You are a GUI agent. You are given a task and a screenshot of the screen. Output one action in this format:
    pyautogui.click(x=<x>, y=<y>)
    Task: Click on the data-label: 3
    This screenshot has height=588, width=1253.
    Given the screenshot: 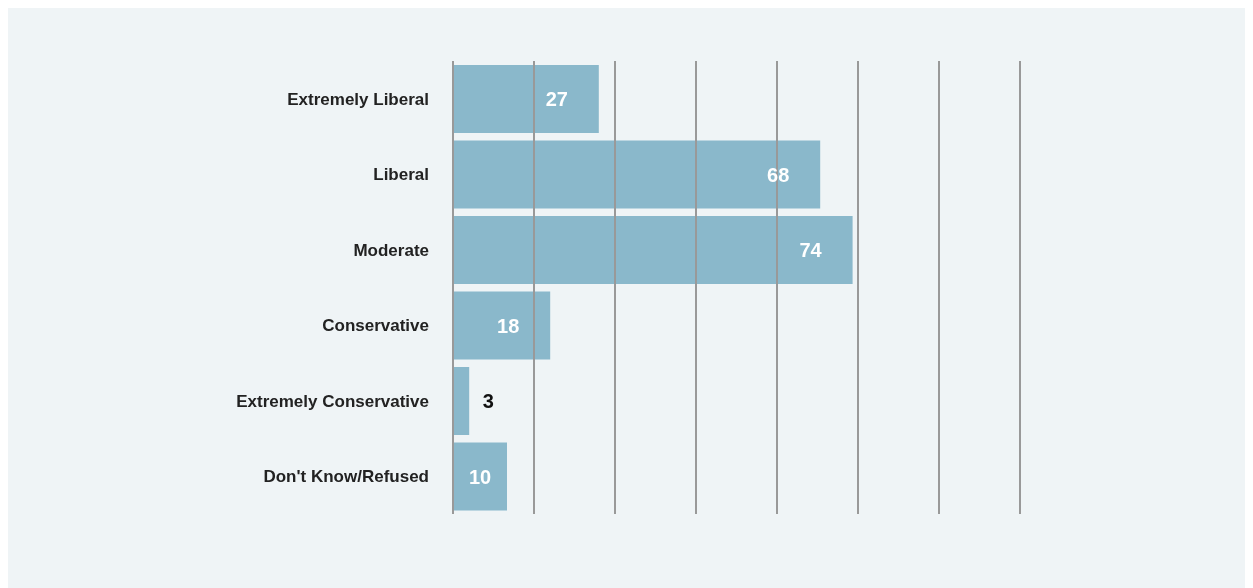 What is the action you would take?
    pyautogui.click(x=488, y=401)
    